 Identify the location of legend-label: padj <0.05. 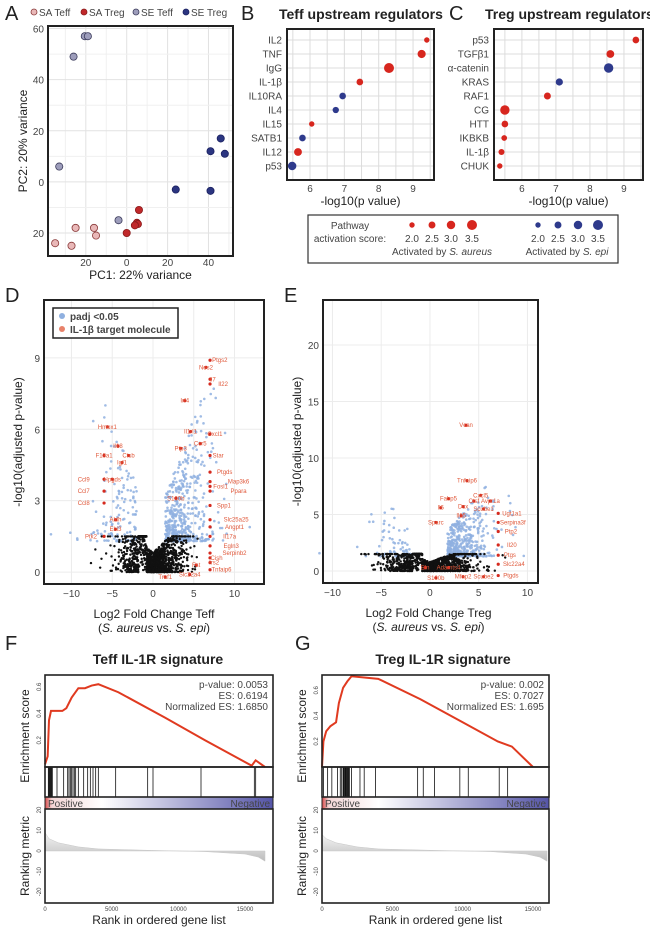
(94, 317).